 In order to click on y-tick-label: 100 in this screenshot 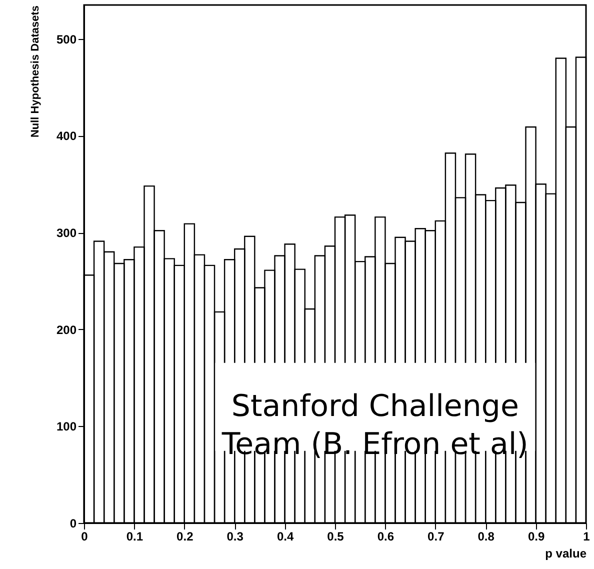, I will do `click(66, 427)`.